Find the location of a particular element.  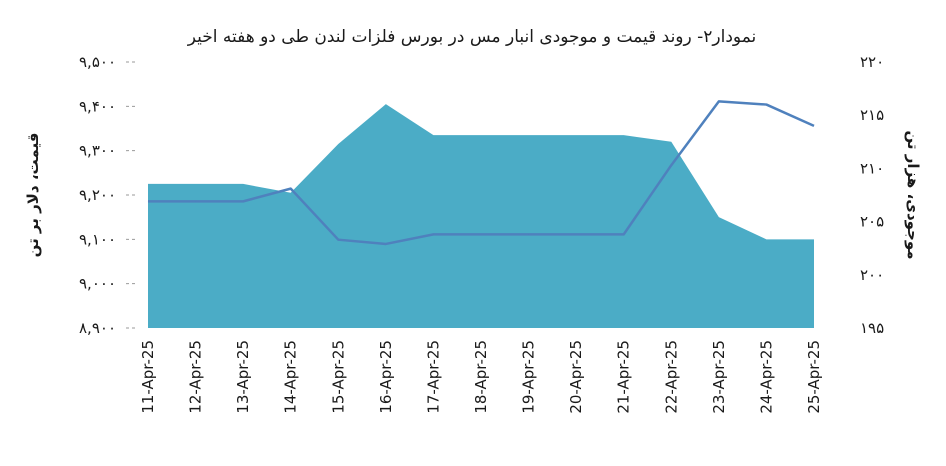

right-axis-ticks: ۱۹۵ ۲۰۰ ۲۰۵ ۲۱۰ ۲۱۵ ۲۲۰ is located at coordinates (872, 195).